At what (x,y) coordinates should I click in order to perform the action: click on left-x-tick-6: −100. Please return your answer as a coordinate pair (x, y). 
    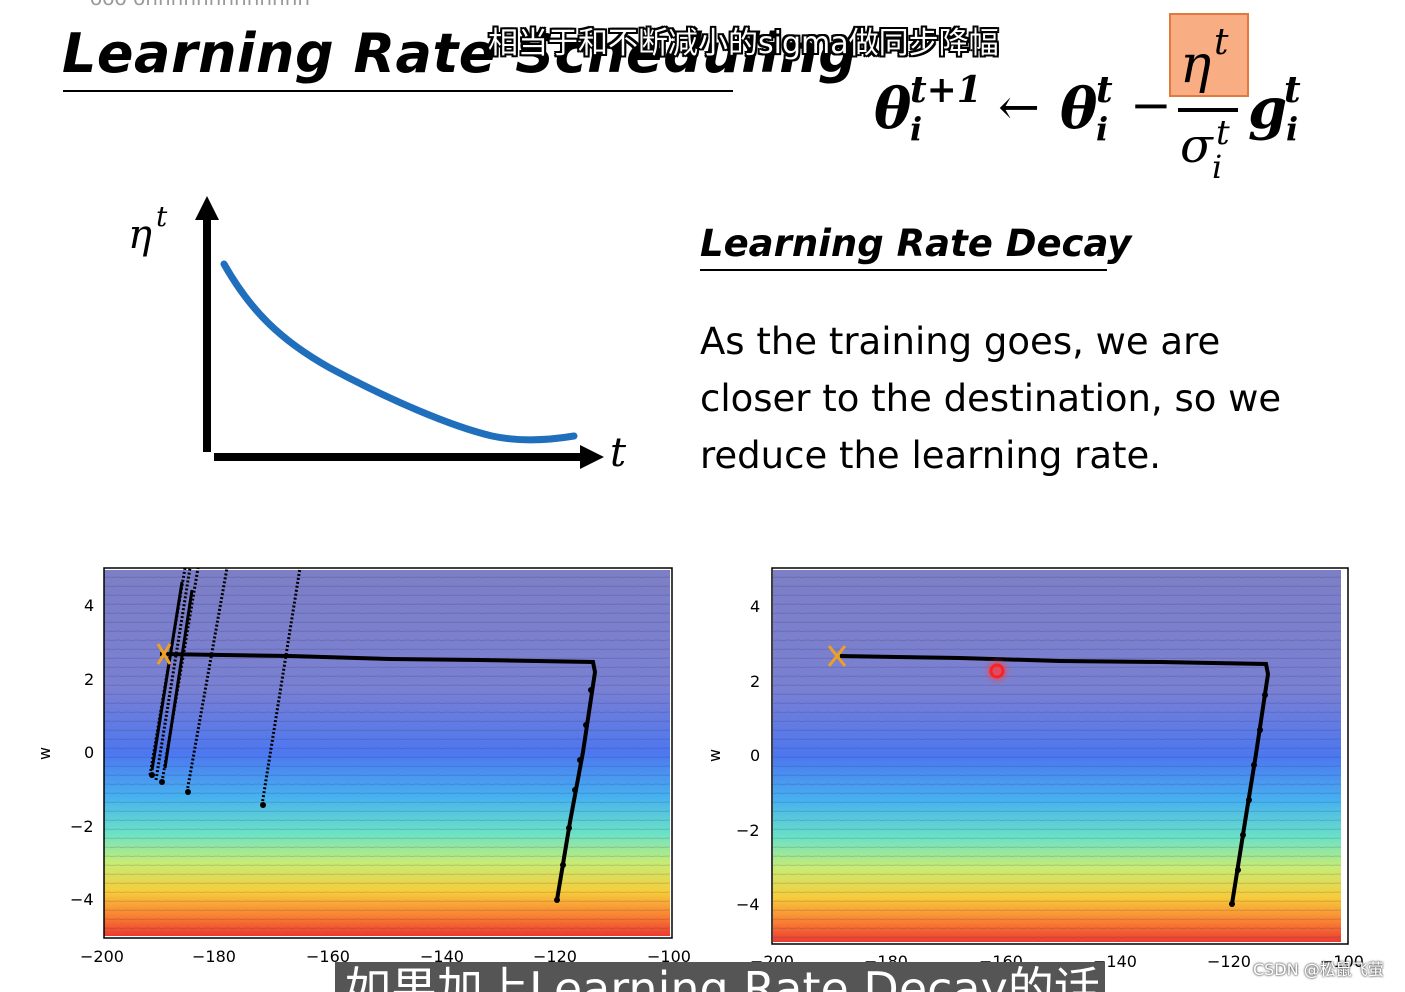
    Looking at the image, I should click on (669, 956).